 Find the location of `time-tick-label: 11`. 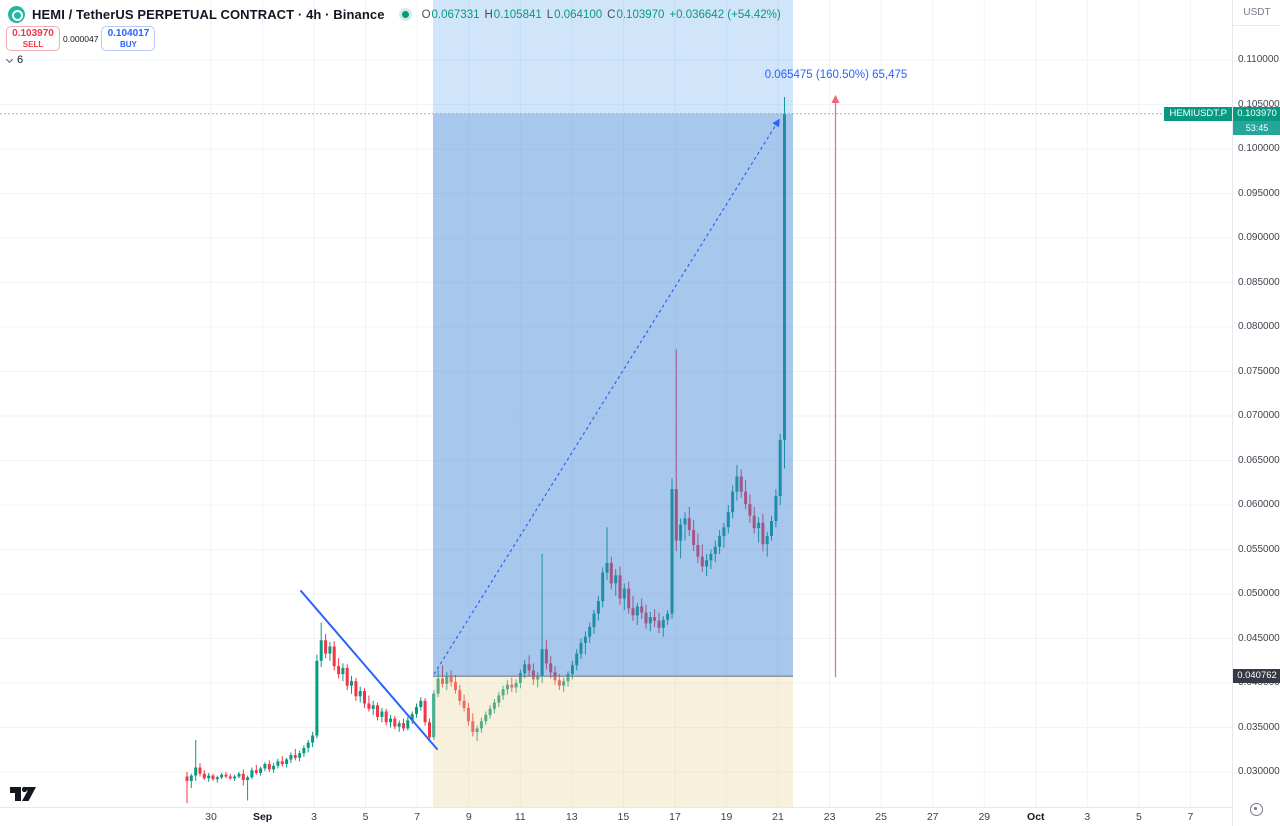

time-tick-label: 11 is located at coordinates (520, 817).